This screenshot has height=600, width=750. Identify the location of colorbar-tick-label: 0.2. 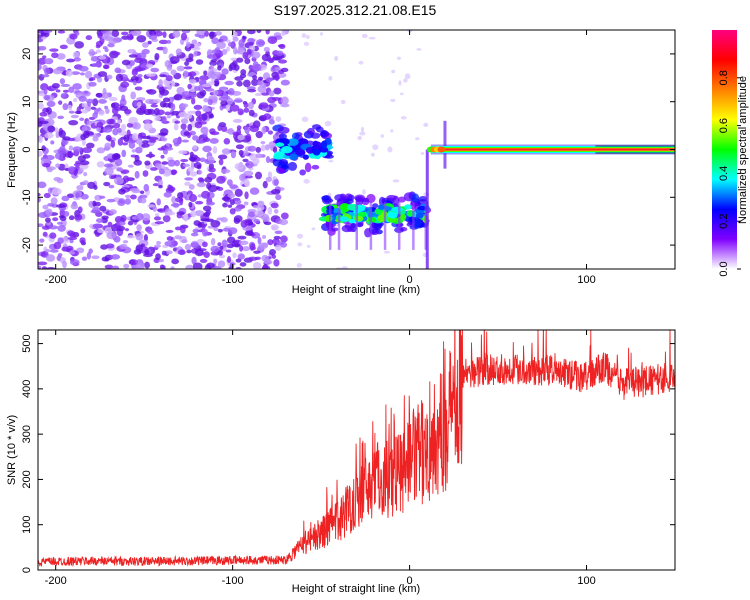
(724, 221).